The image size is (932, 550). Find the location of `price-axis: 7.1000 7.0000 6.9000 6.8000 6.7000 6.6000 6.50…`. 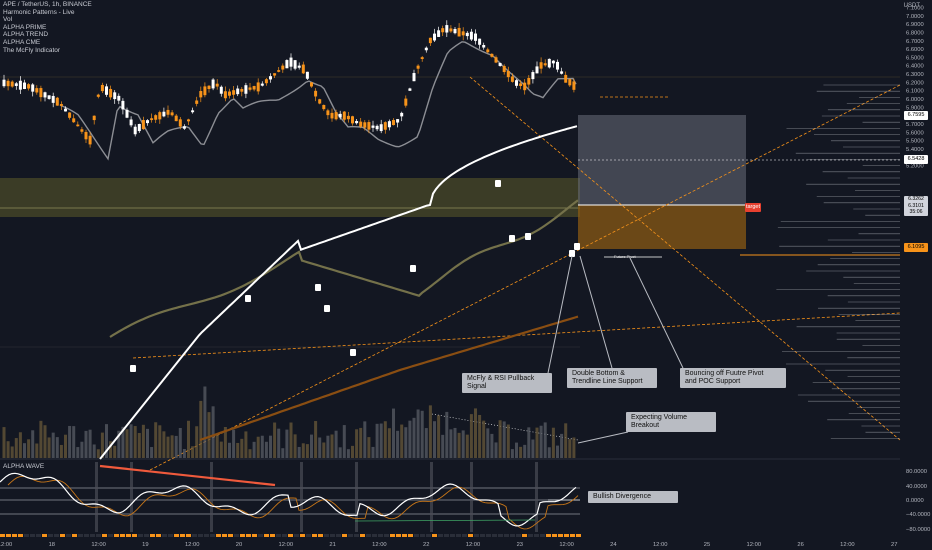

price-axis: 7.1000 7.0000 6.9000 6.8000 6.7000 6.6000 6.50… is located at coordinates (915, 88).